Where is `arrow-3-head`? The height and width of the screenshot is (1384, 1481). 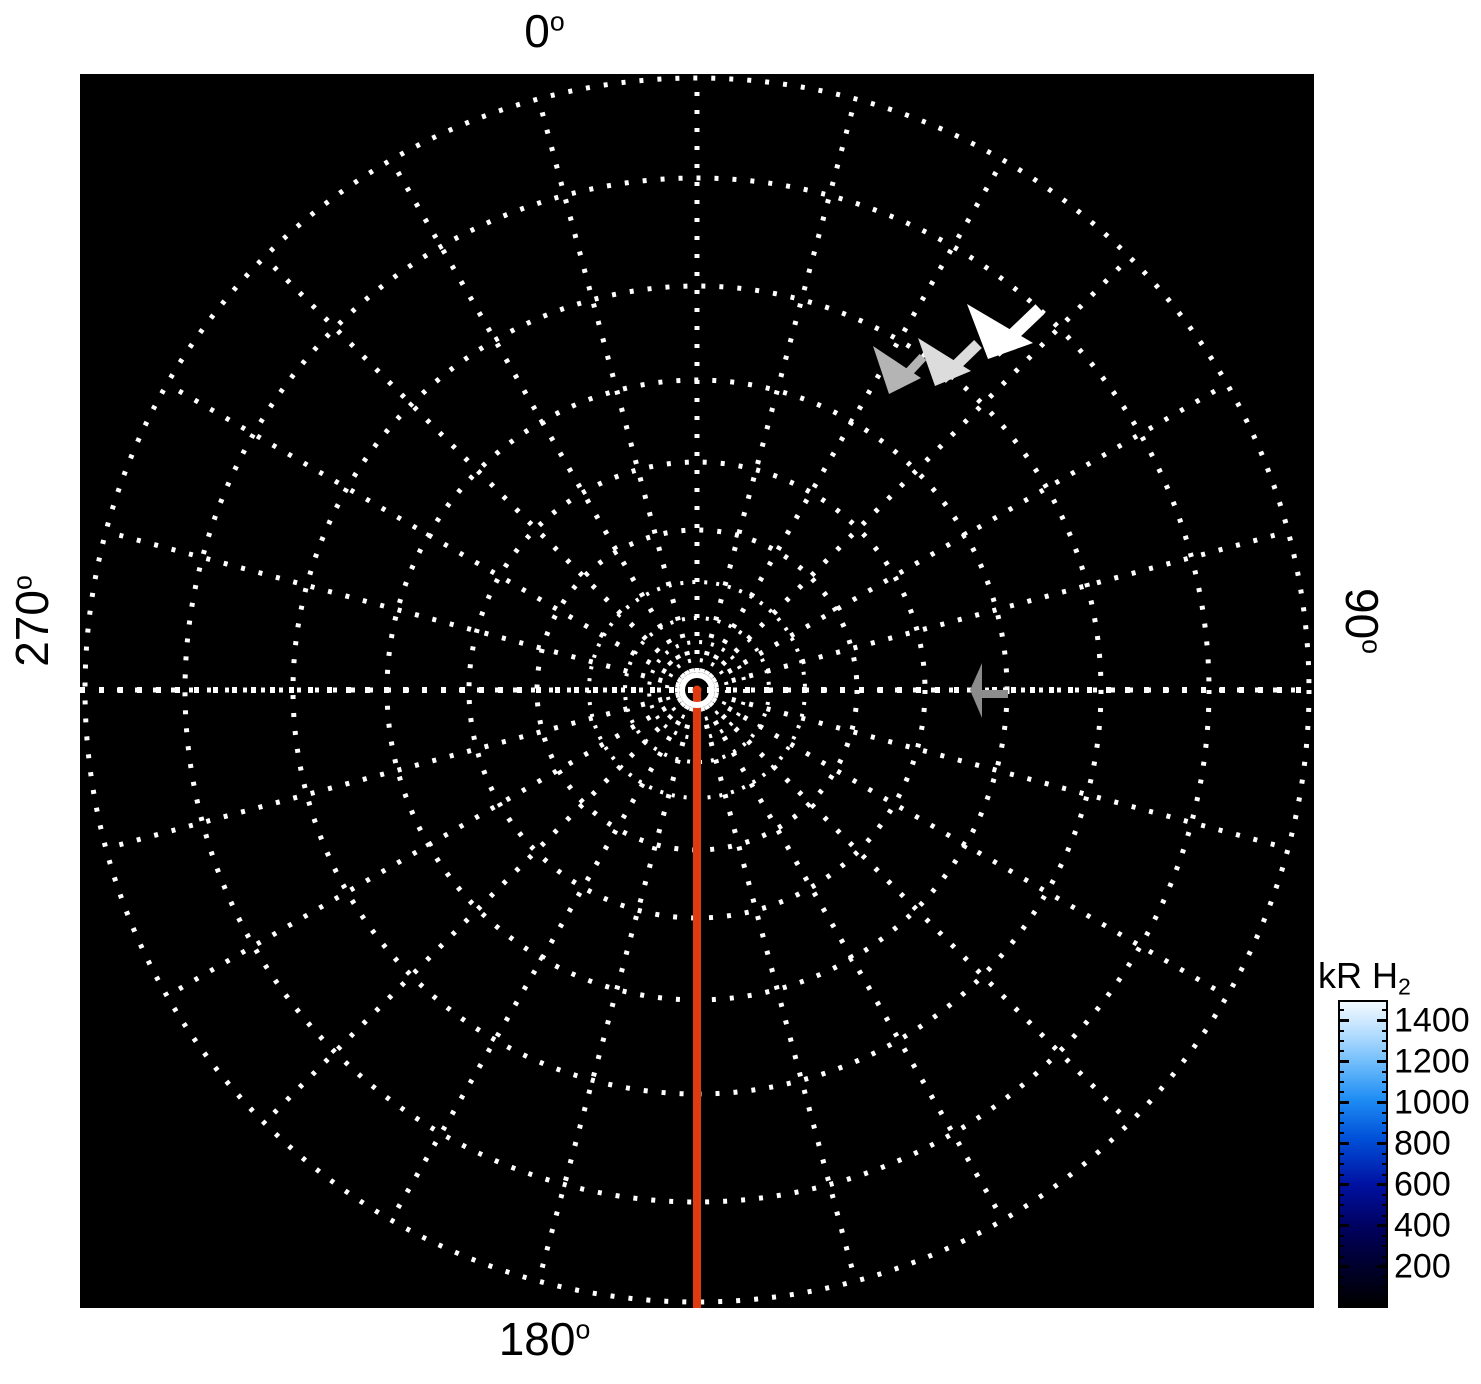 arrow-3-head is located at coordinates (897, 370).